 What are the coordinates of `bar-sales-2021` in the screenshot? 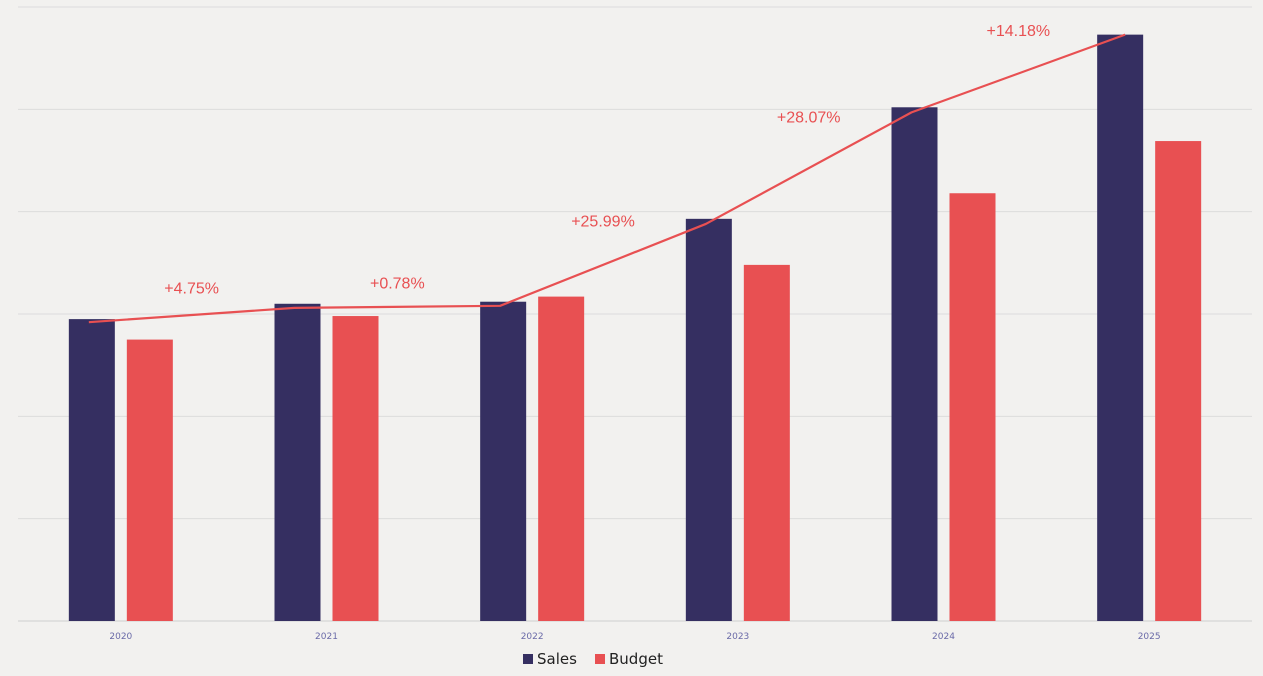 It's located at (297, 462).